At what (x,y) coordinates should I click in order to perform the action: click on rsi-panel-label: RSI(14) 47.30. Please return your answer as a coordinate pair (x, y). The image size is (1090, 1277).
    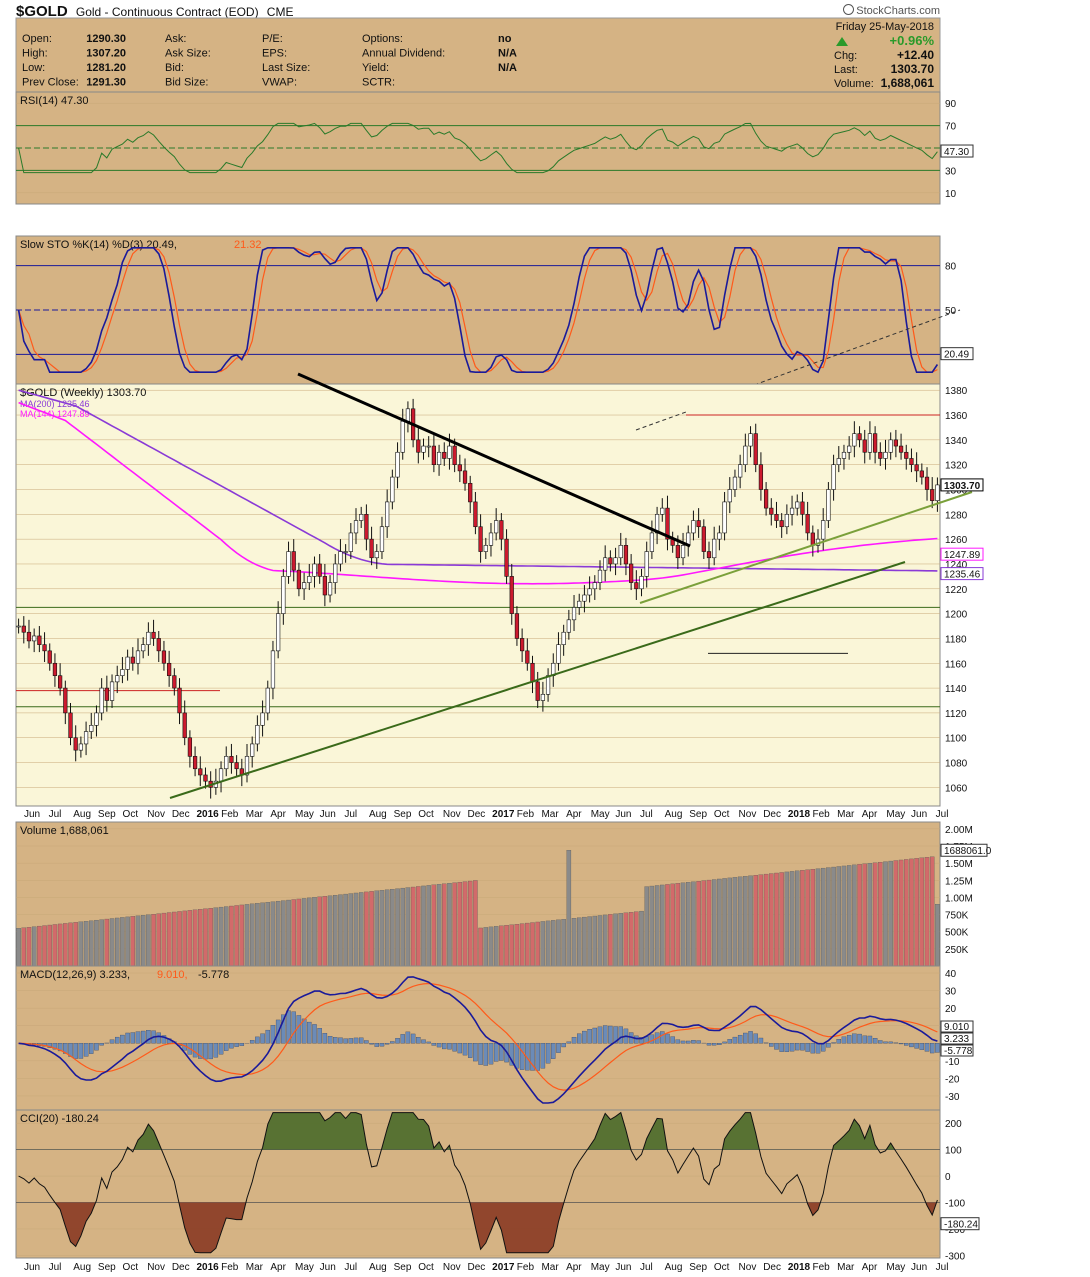
    Looking at the image, I should click on (54, 101).